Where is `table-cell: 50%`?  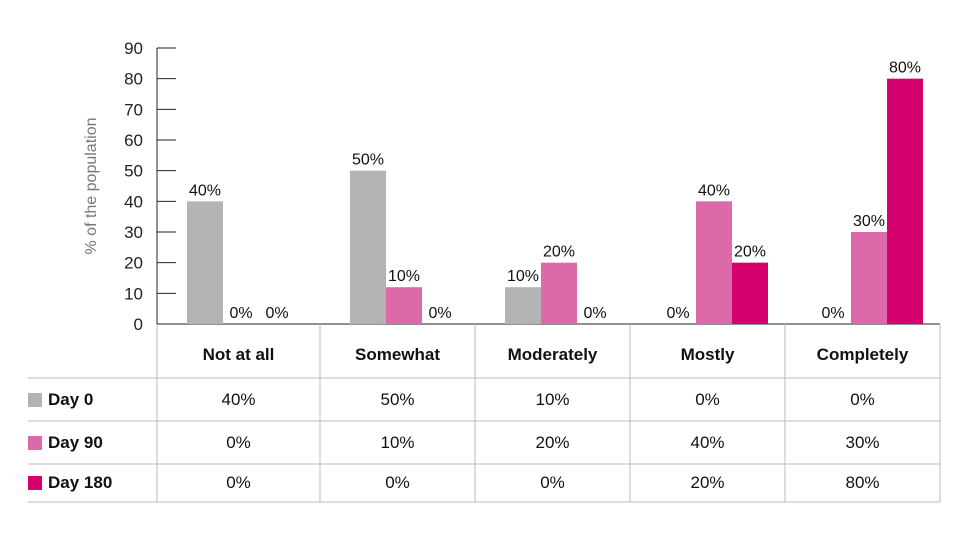
table-cell: 50% is located at coordinates (397, 399).